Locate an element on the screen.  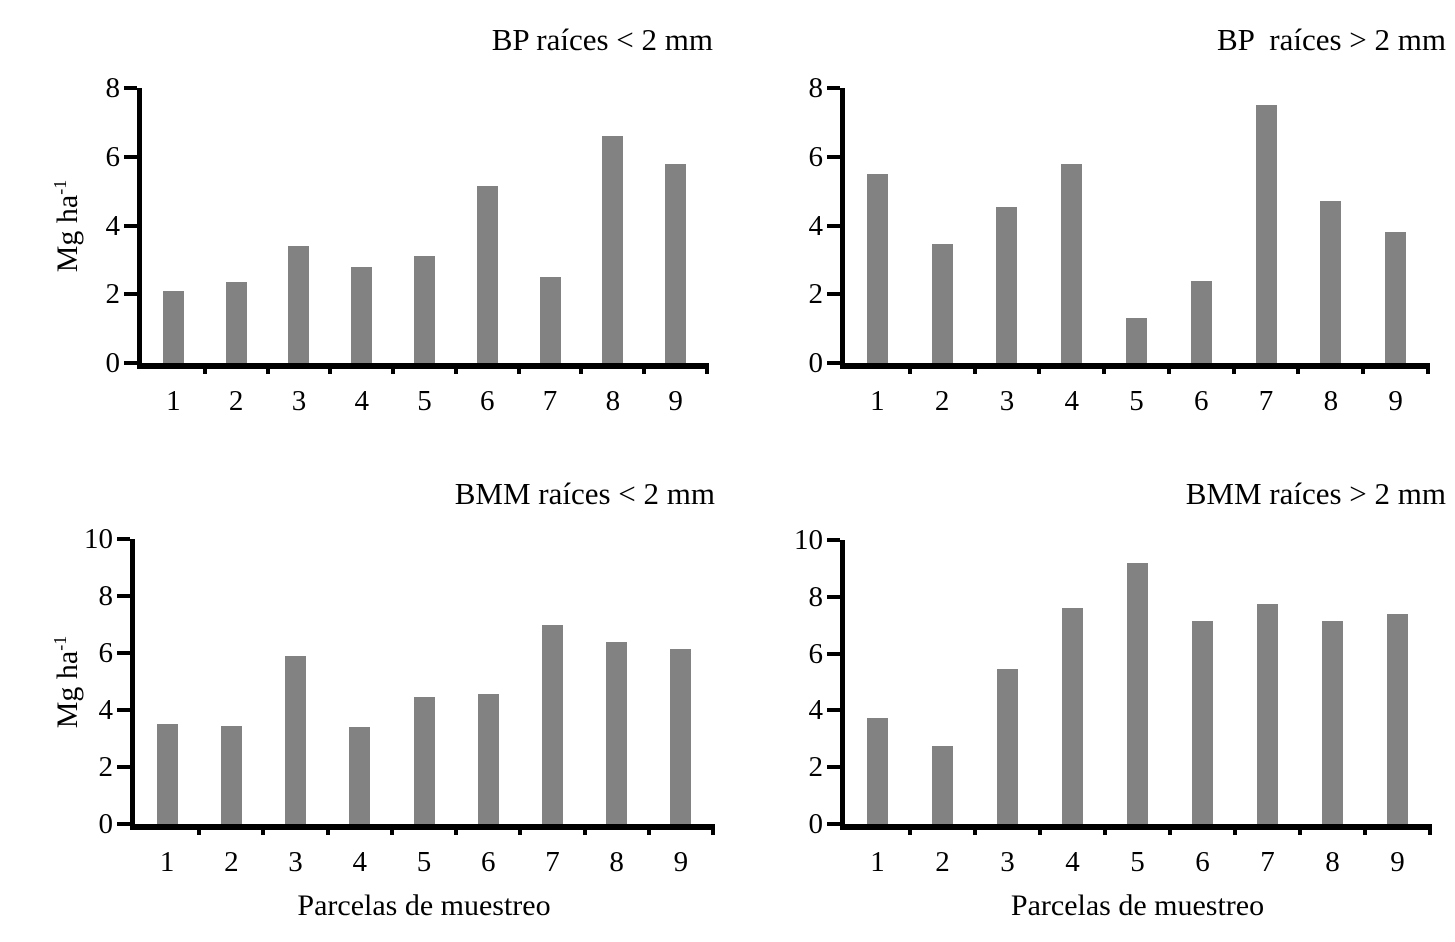
y-axis-label-superscript: -1 is located at coordinates (60, 187).